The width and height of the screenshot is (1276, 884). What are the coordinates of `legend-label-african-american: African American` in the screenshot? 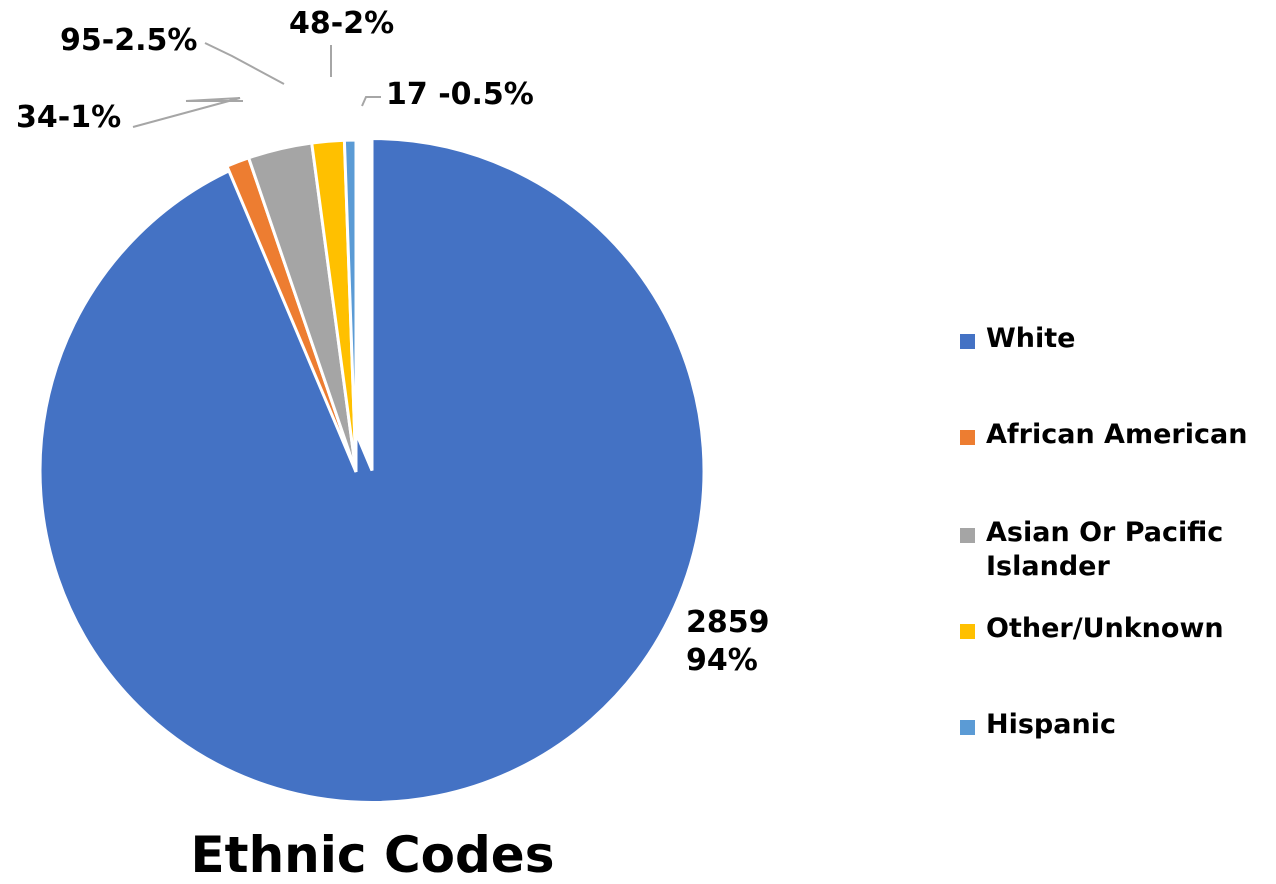 It's located at (1117, 434).